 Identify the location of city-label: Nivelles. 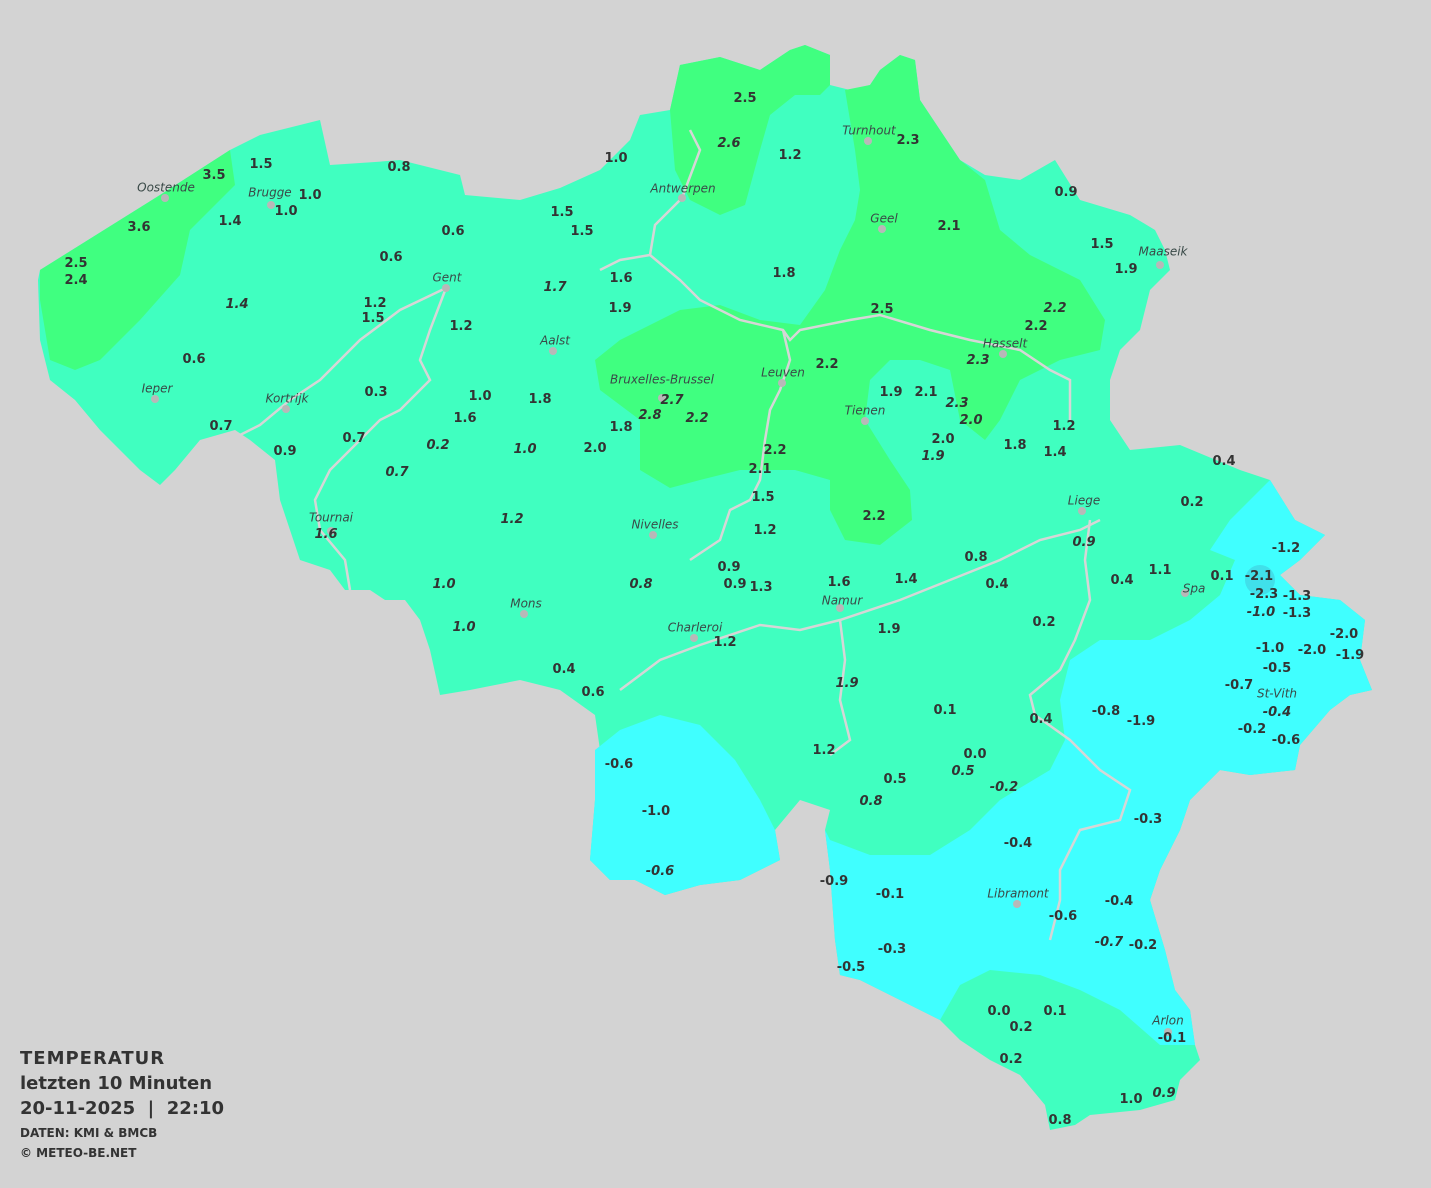
(655, 524).